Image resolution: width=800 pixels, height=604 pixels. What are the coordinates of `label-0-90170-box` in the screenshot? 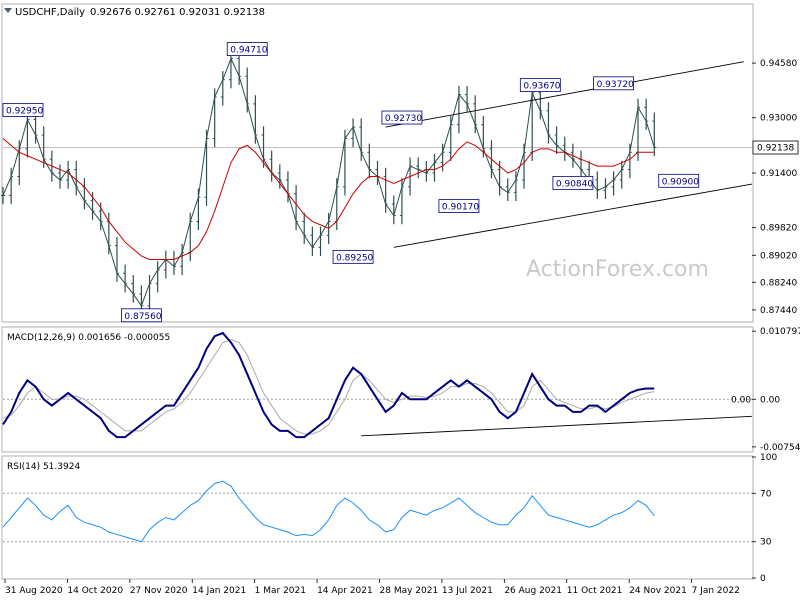 It's located at (459, 206).